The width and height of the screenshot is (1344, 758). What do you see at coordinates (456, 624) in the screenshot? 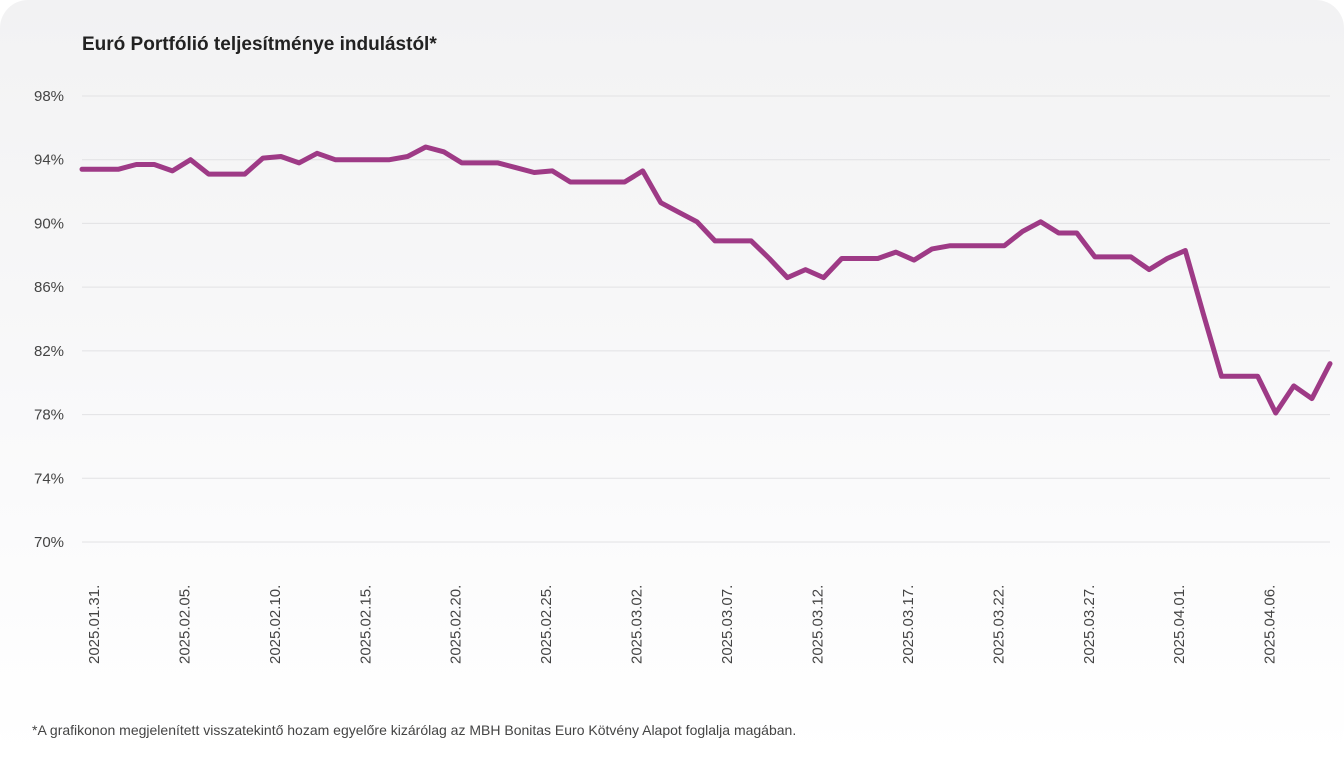
I see `x-tick-label: 2025.02.20.` at bounding box center [456, 624].